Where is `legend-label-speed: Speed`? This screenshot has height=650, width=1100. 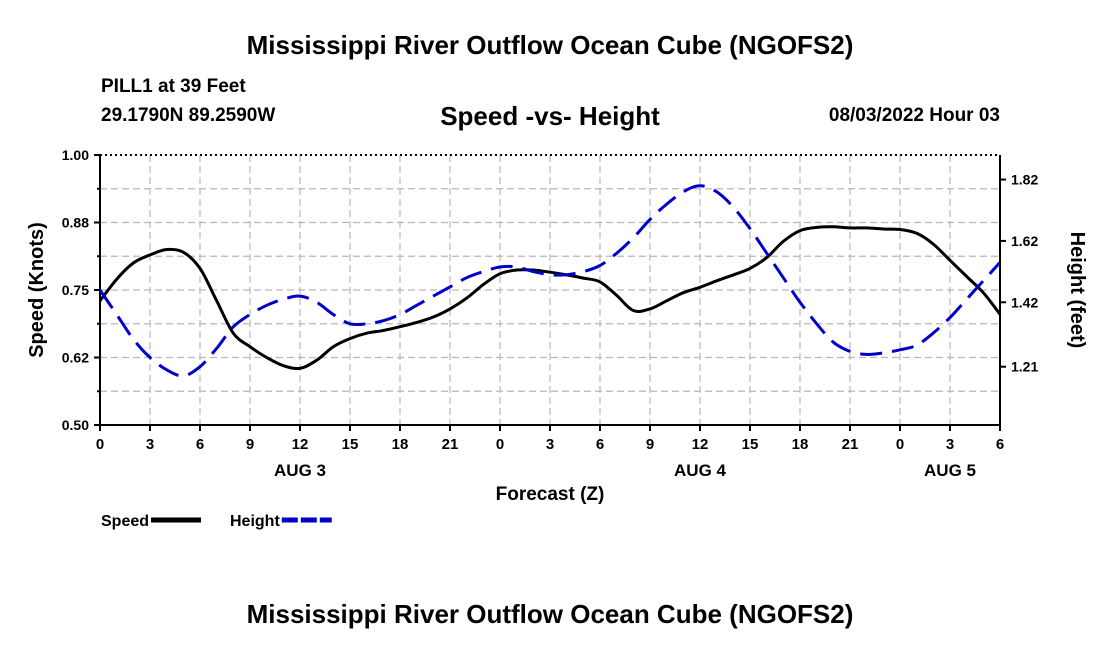
legend-label-speed: Speed is located at coordinates (125, 521).